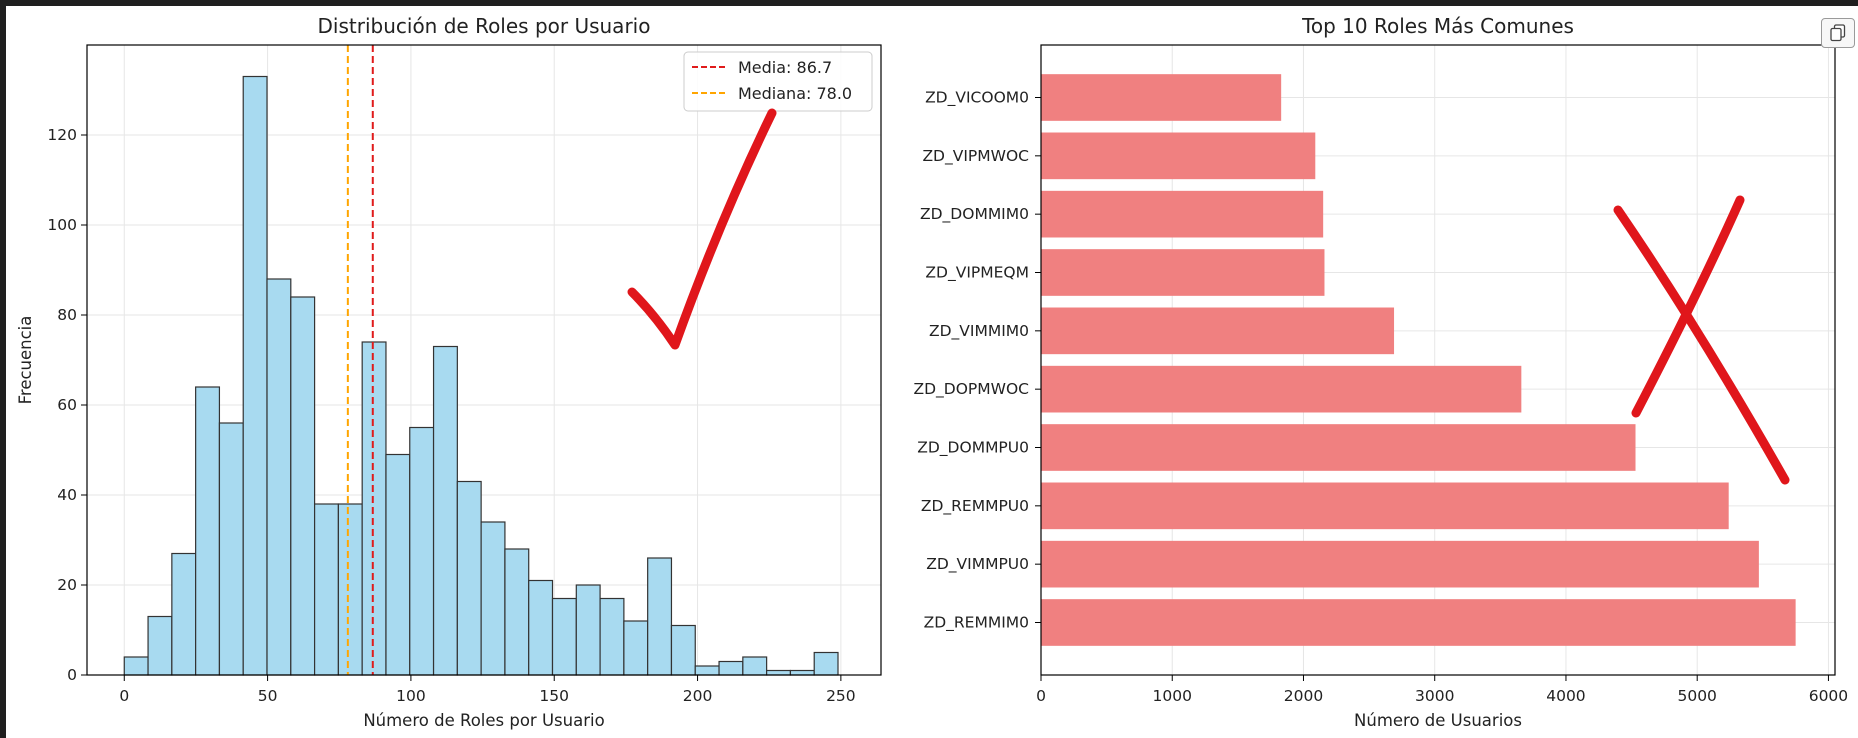 The width and height of the screenshot is (1858, 738). Describe the element at coordinates (487, 690) in the screenshot. I see `histogram-x-ticks: 0 50 100 150 200 250` at that location.